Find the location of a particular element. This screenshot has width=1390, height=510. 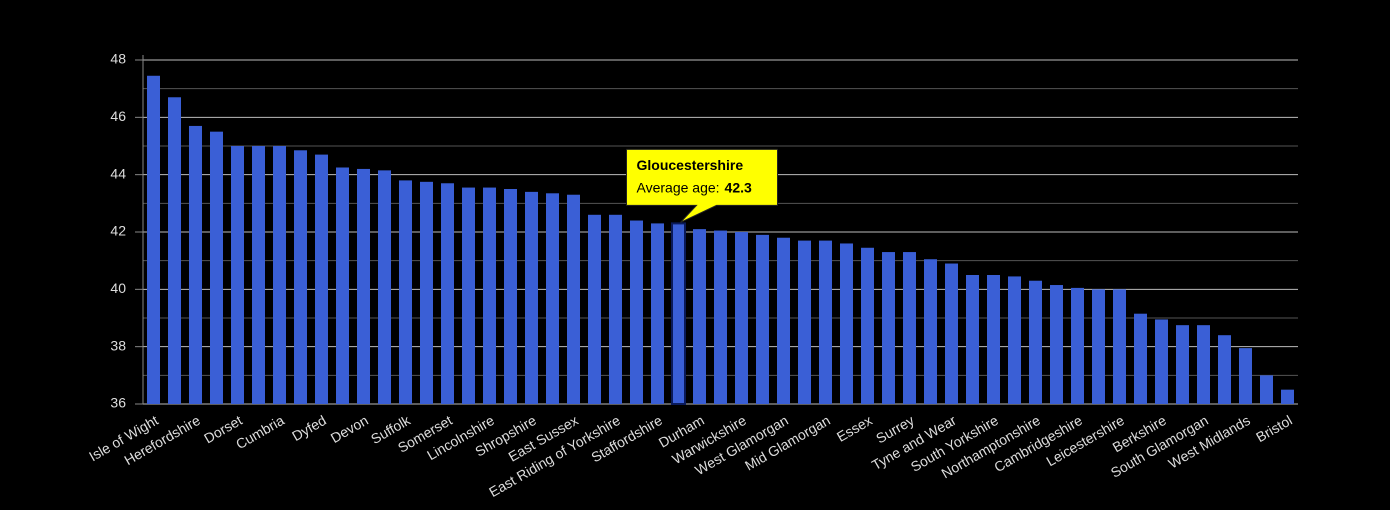

tooltip-value: 42.3 is located at coordinates (738, 187).